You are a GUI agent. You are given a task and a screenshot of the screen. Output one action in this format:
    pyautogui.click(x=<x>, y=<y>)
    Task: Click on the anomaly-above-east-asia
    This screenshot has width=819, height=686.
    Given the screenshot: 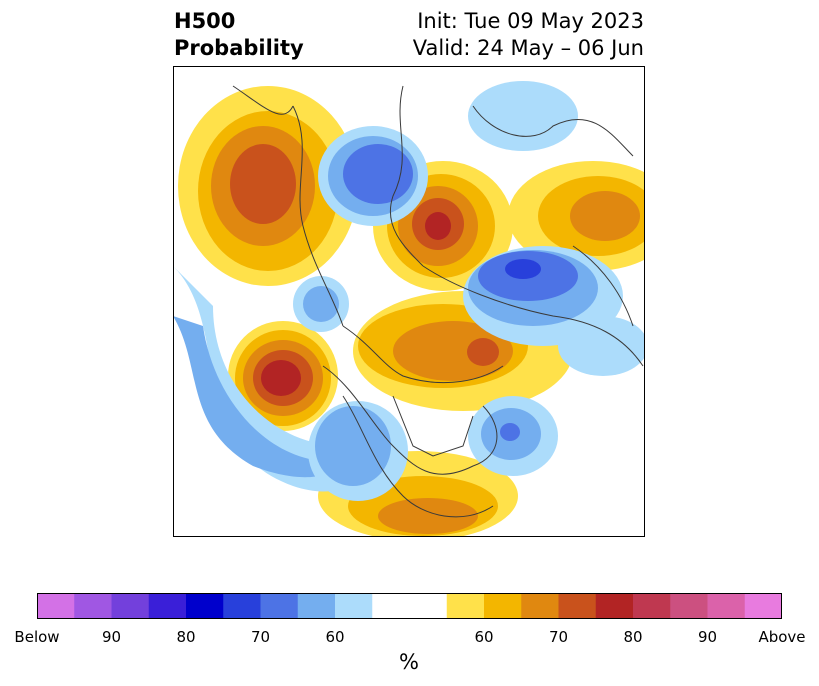 What is the action you would take?
    pyautogui.click(x=283, y=376)
    